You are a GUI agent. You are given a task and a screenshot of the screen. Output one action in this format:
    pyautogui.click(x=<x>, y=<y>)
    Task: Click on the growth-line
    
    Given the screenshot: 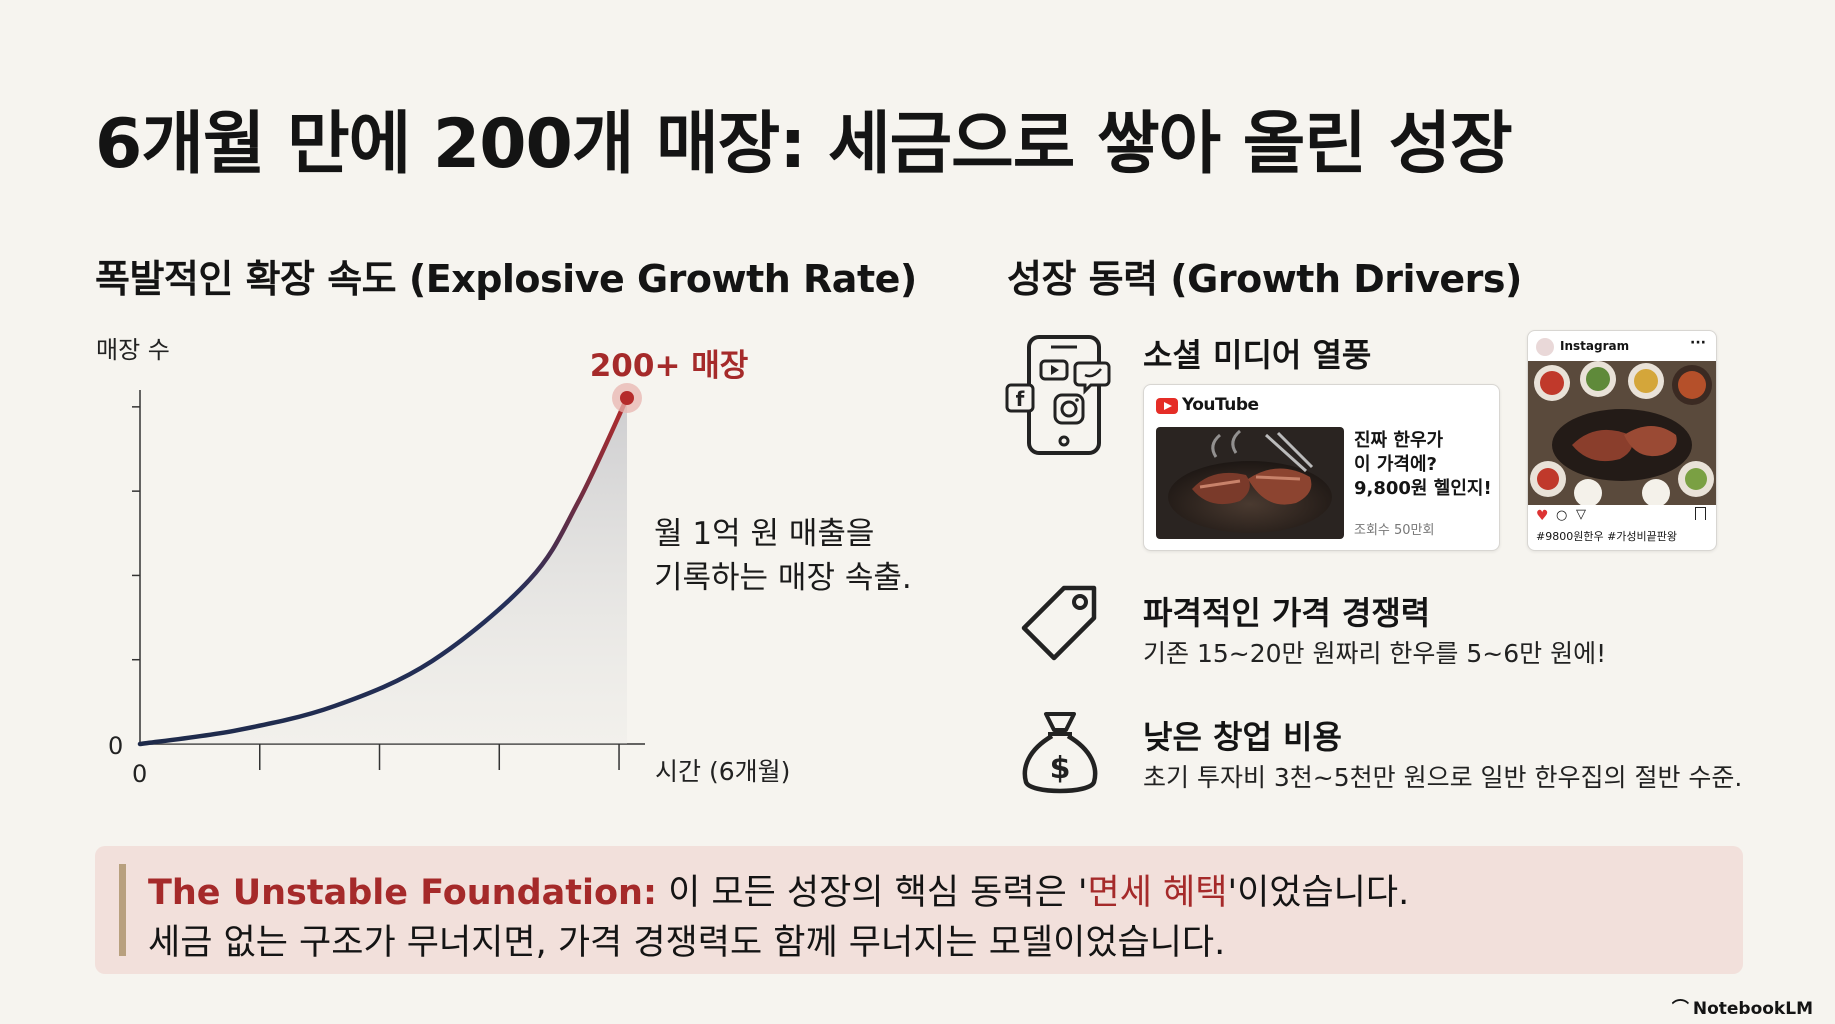 What is the action you would take?
    pyautogui.click(x=383, y=571)
    